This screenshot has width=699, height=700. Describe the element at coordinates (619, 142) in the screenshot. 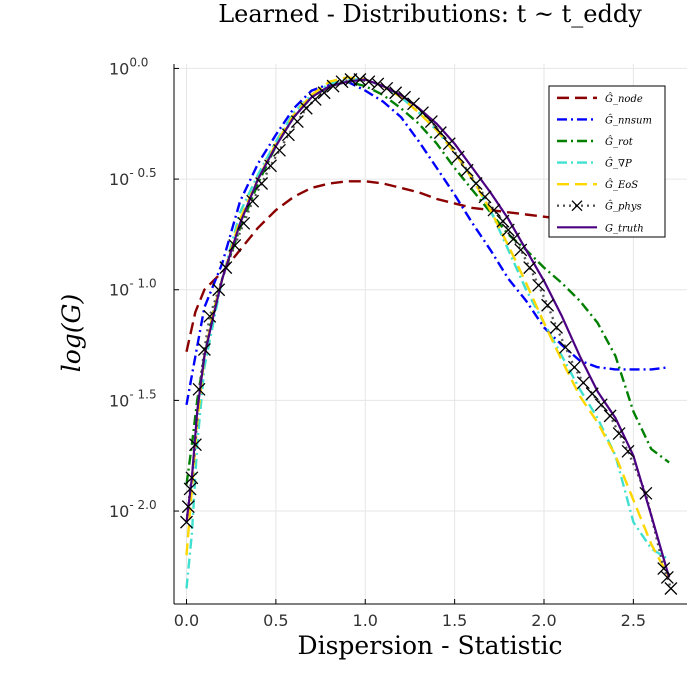

I see `legend-label: Ĝ_rot` at that location.